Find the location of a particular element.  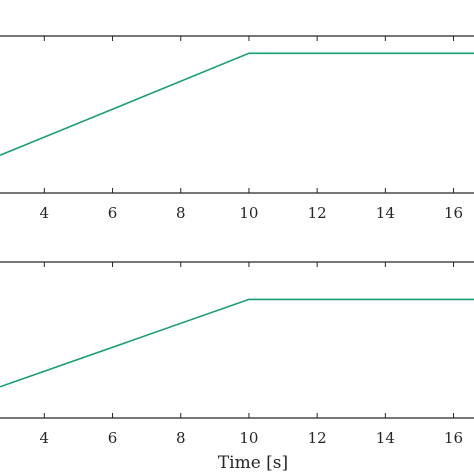

bottom-plot-tick-labels: 4 6 8 10 12 14 16 is located at coordinates (252, 438).